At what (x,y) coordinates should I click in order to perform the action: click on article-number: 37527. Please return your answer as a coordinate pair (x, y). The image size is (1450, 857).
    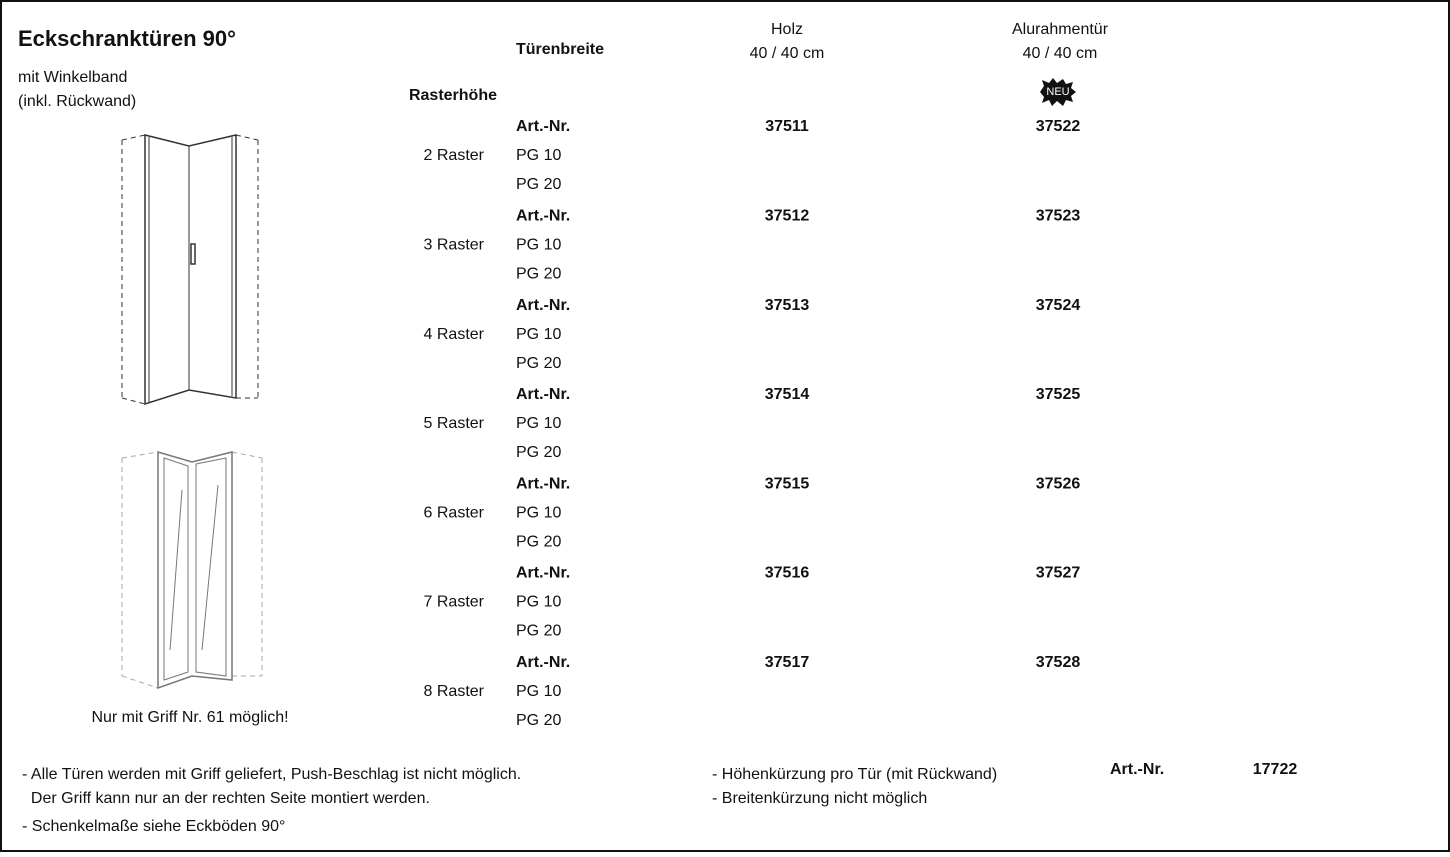
    Looking at the image, I should click on (1058, 573).